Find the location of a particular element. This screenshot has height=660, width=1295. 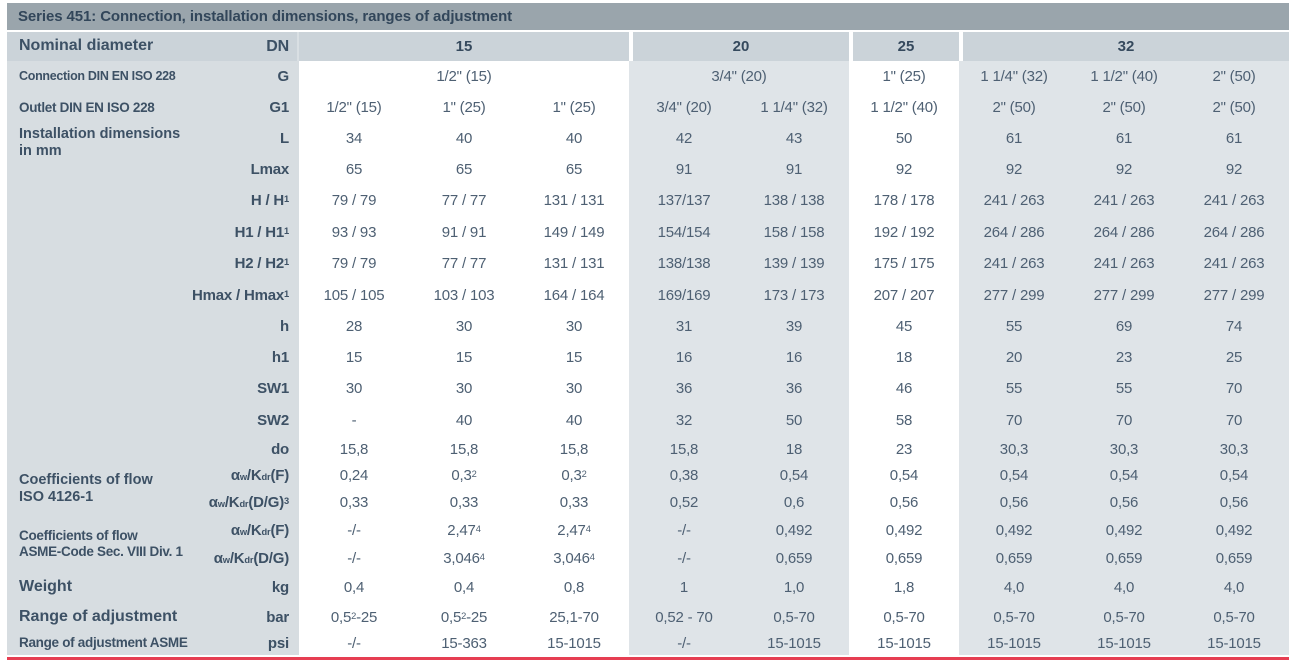

value-cell: 1" (25) is located at coordinates (904, 76).